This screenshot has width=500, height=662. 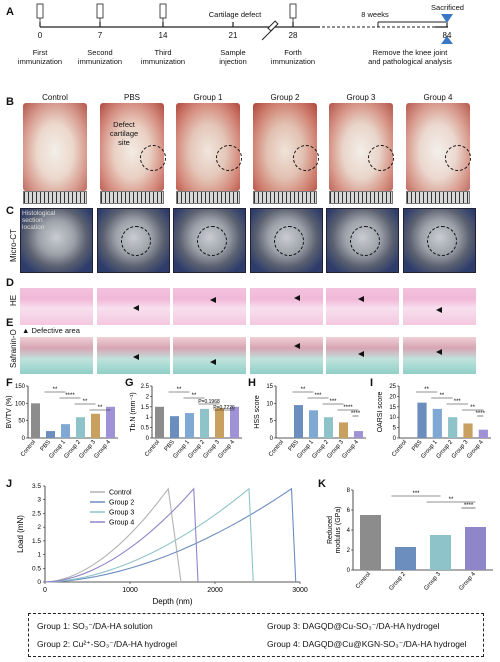 I want to click on day-7: 7, so click(x=100, y=35).